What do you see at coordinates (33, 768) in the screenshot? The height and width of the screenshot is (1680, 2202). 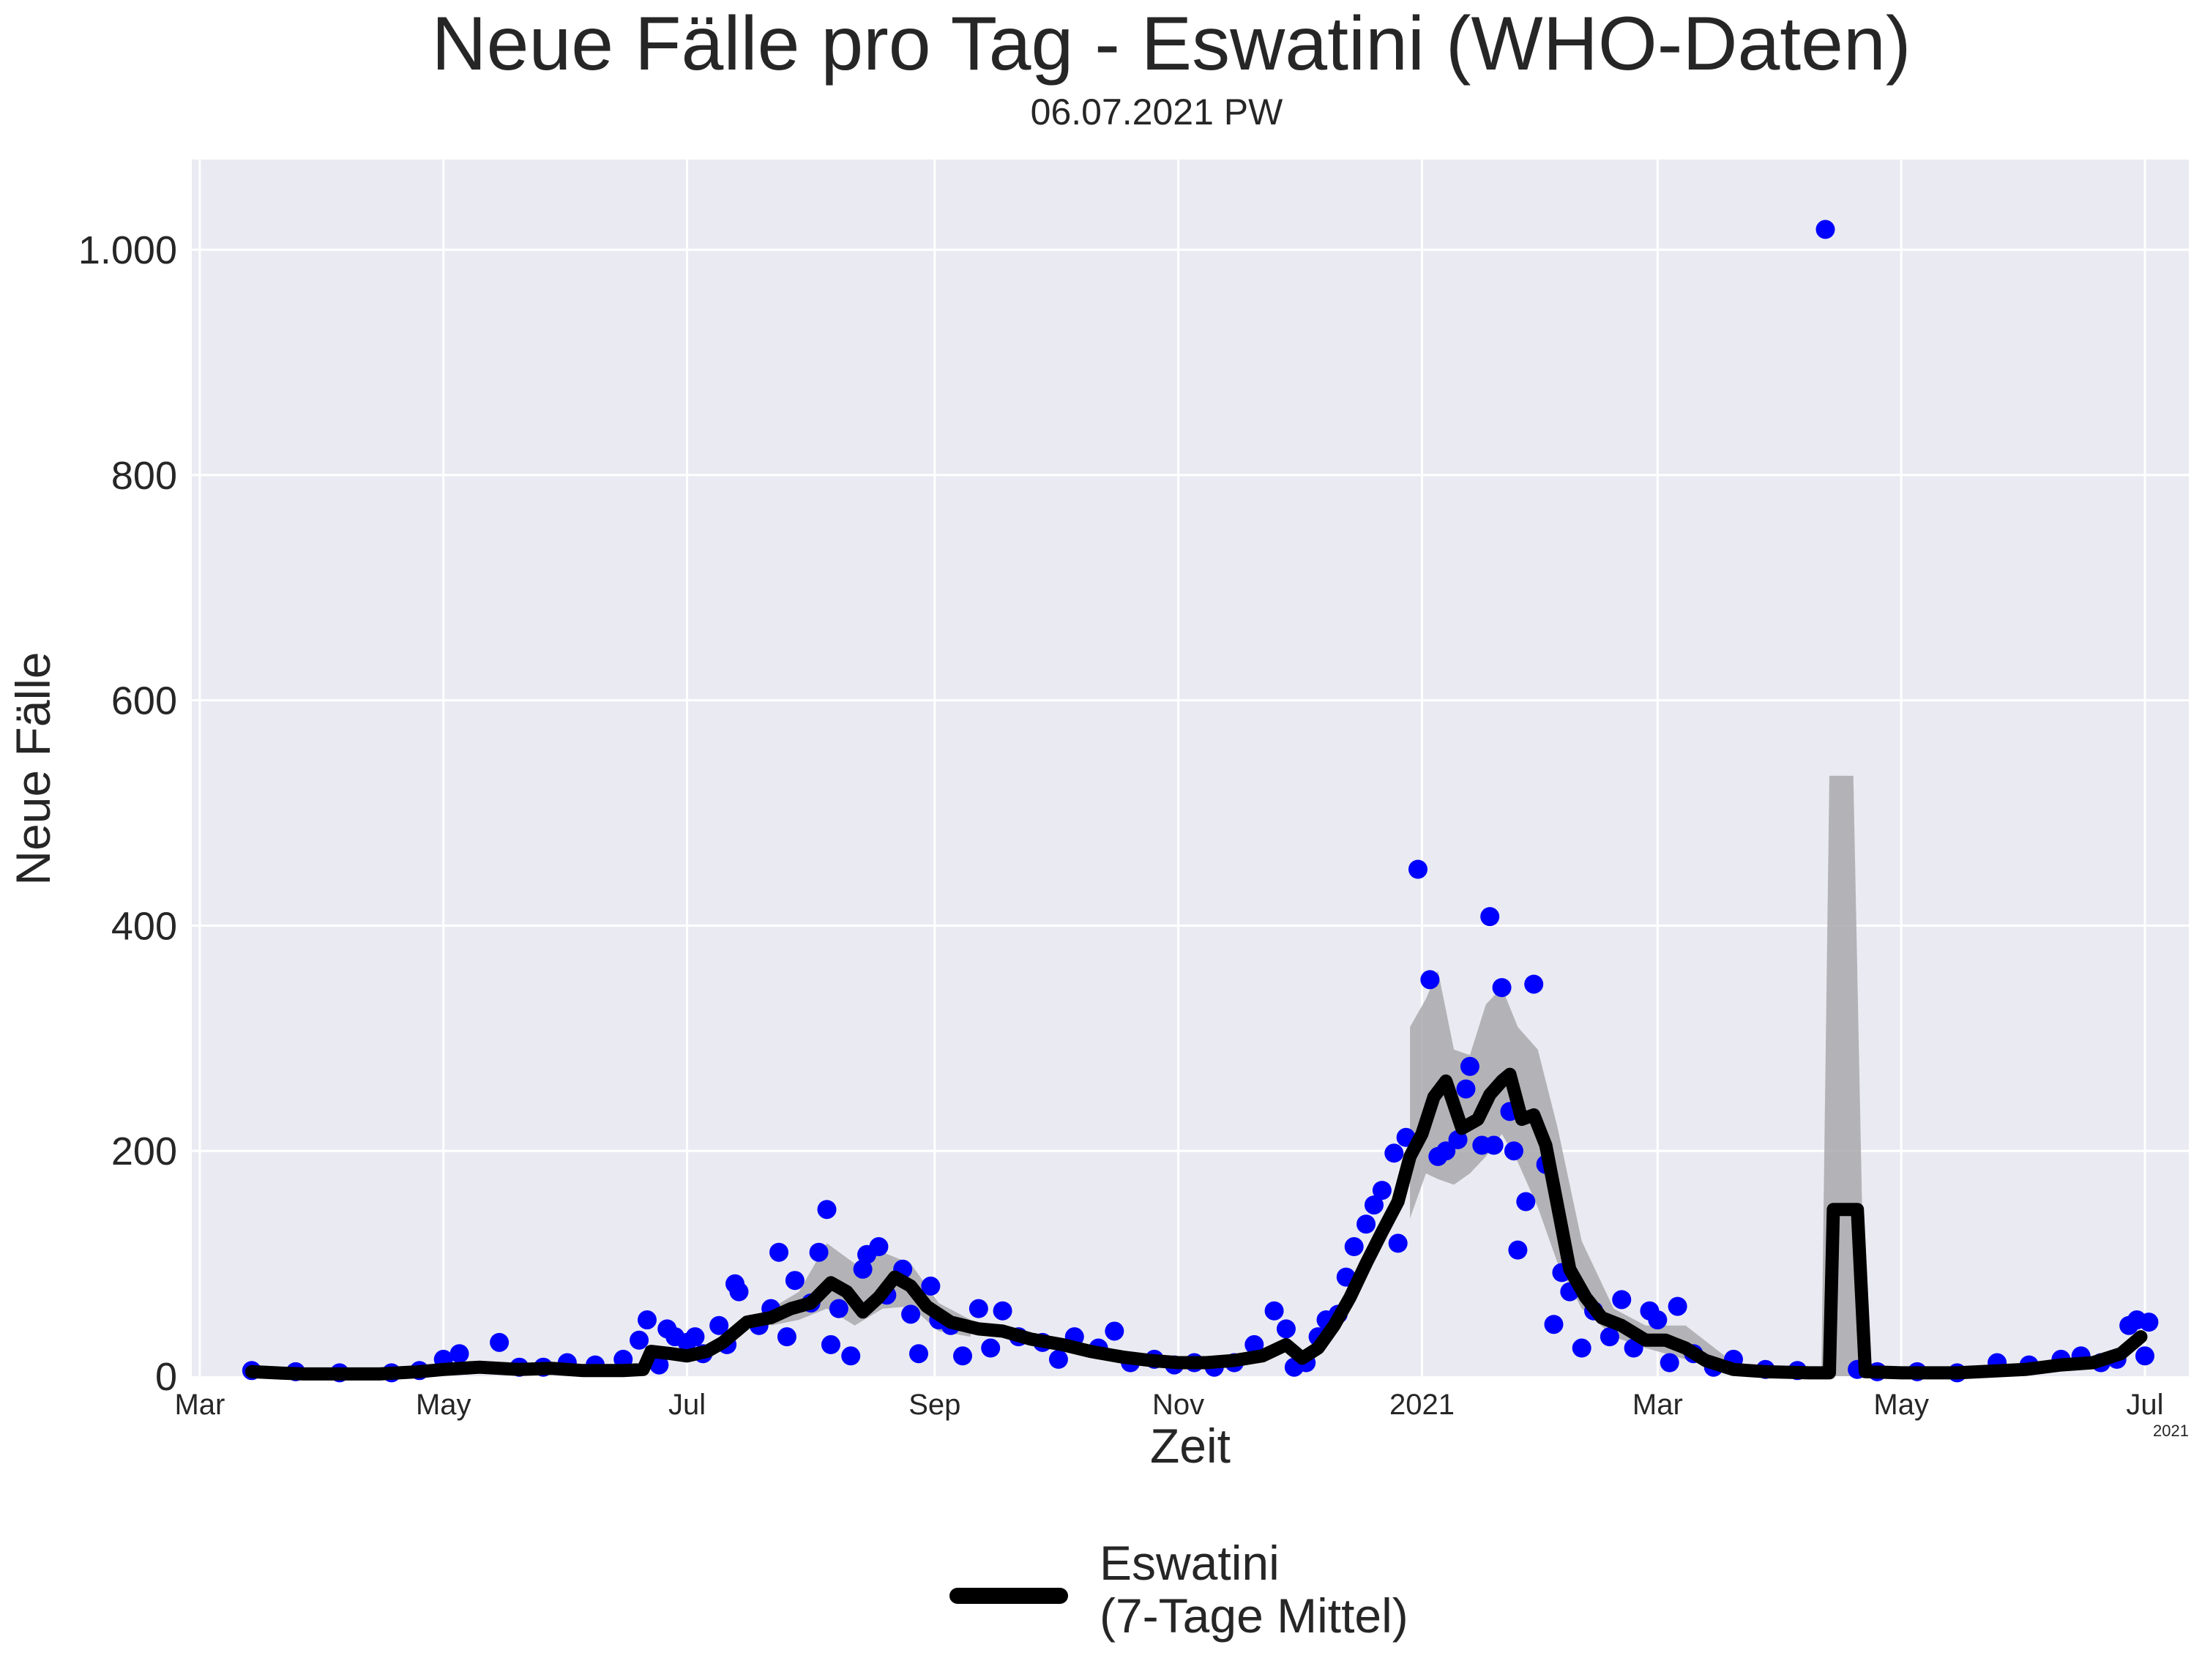 I see `y-axis-label: Neue Fälle` at bounding box center [33, 768].